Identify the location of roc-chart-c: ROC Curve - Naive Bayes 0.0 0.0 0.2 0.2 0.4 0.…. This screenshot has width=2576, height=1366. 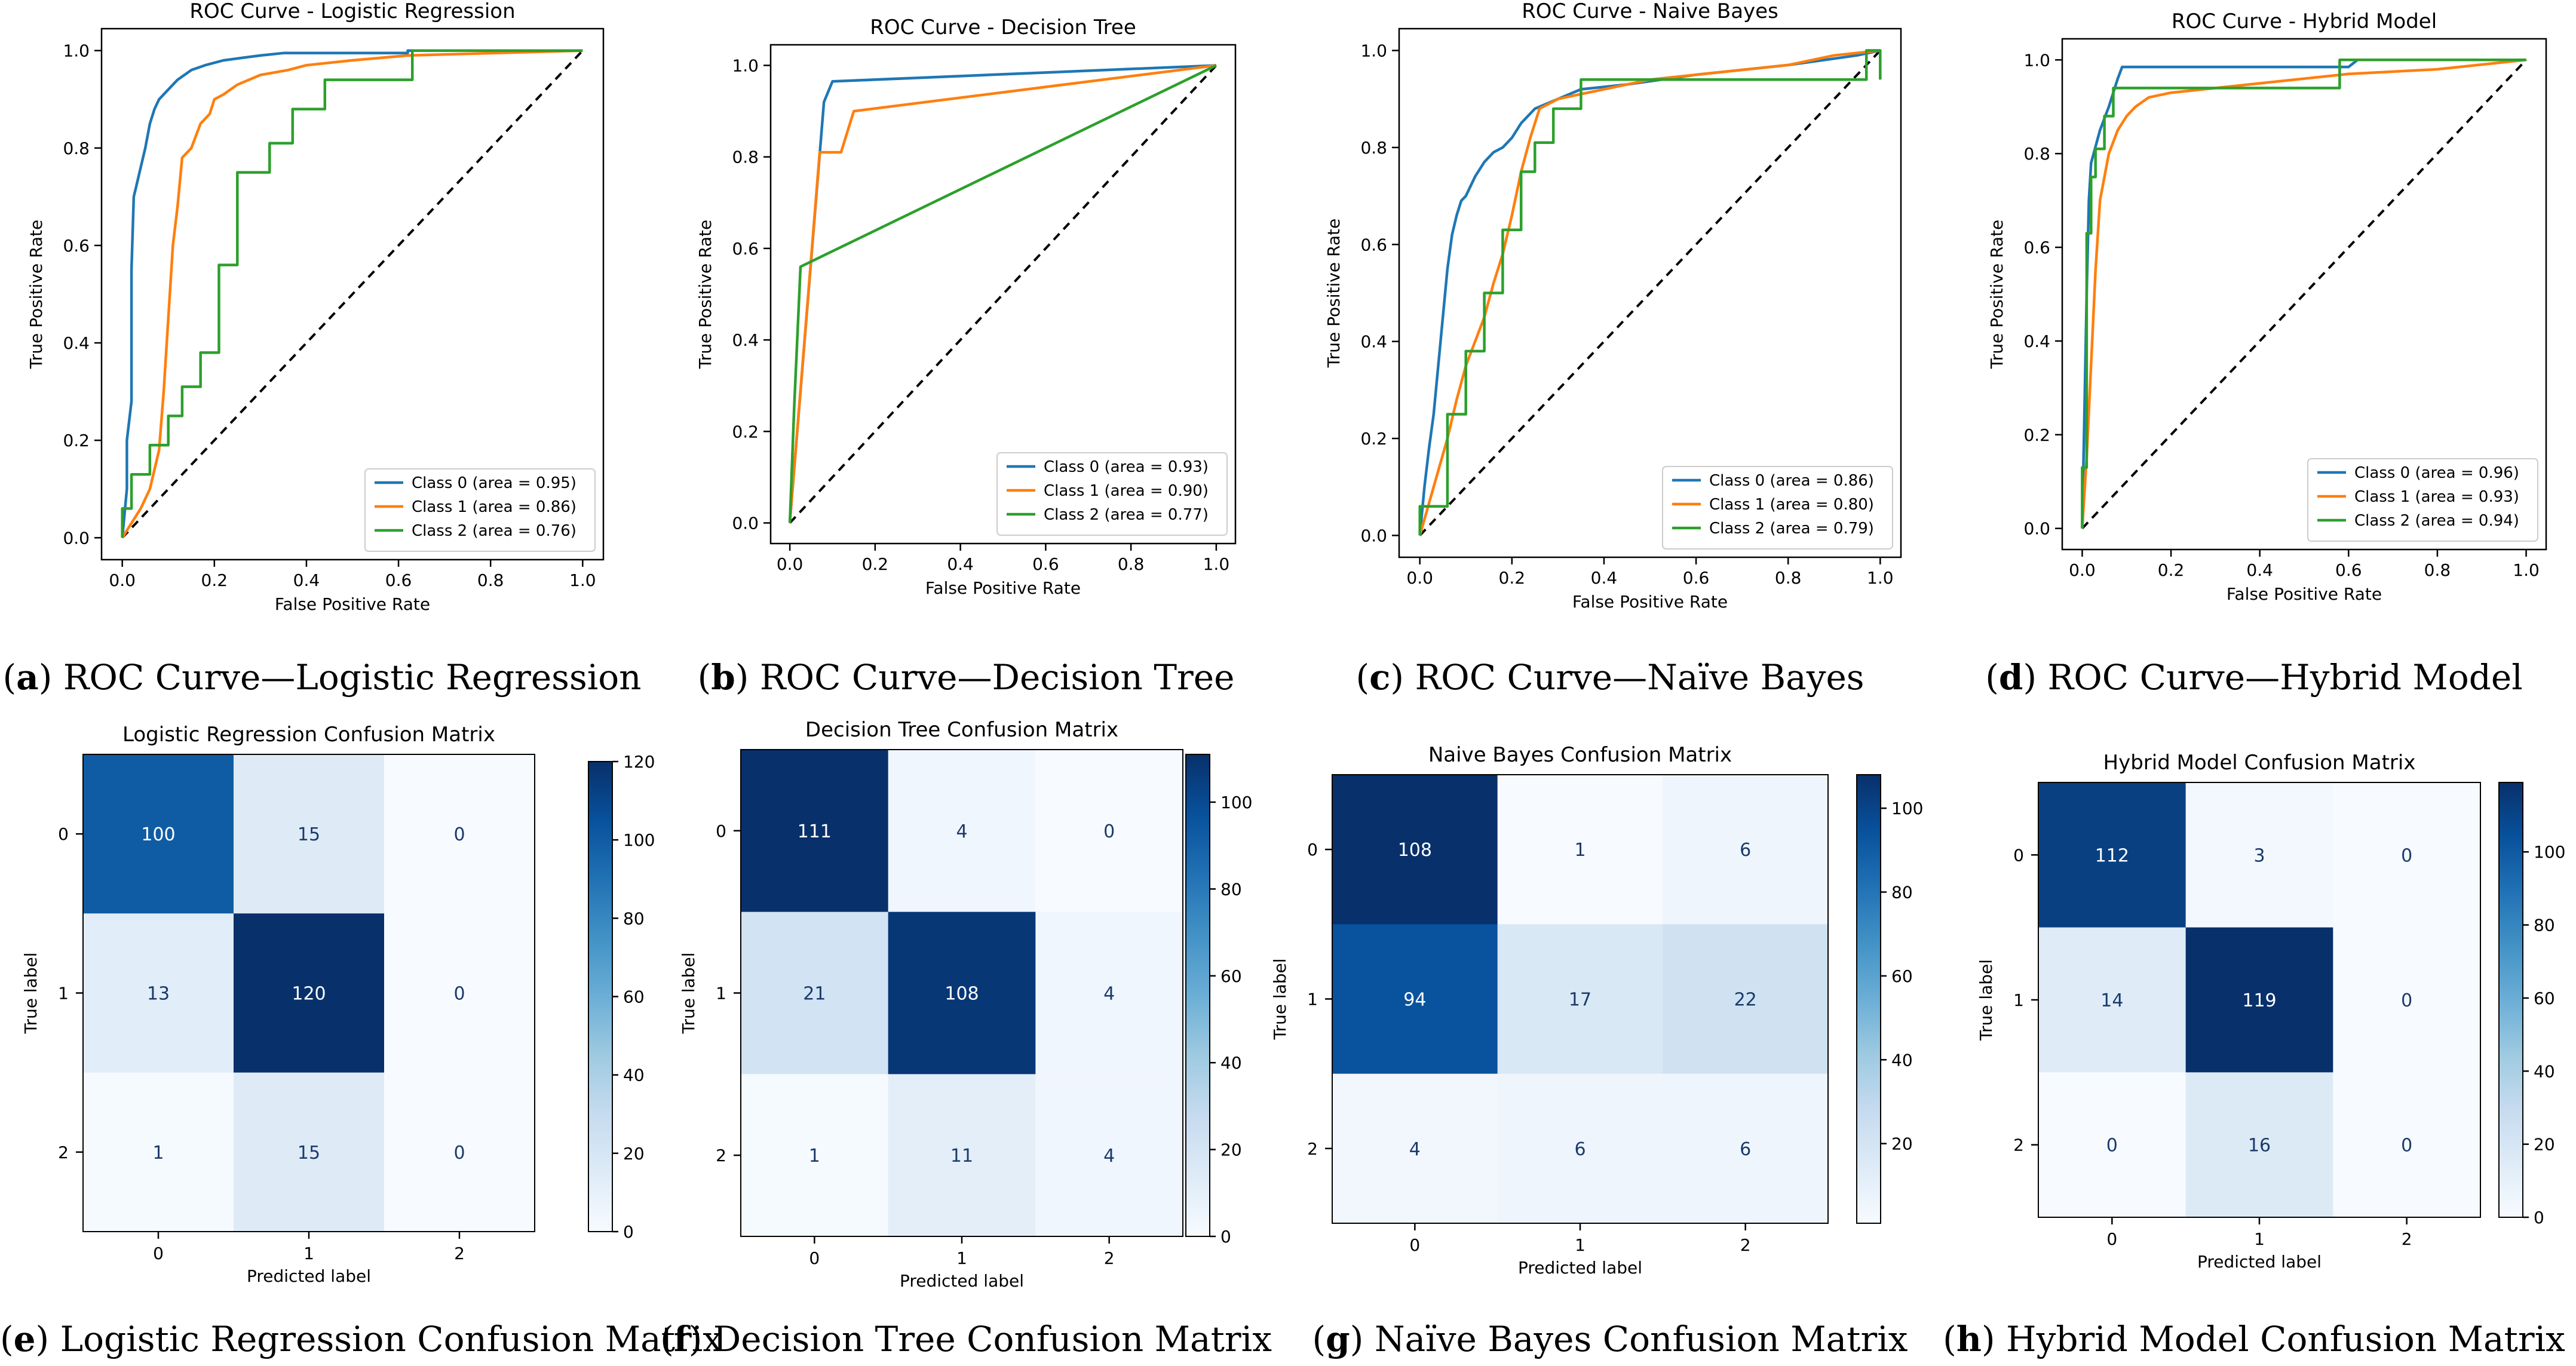
(1613, 306).